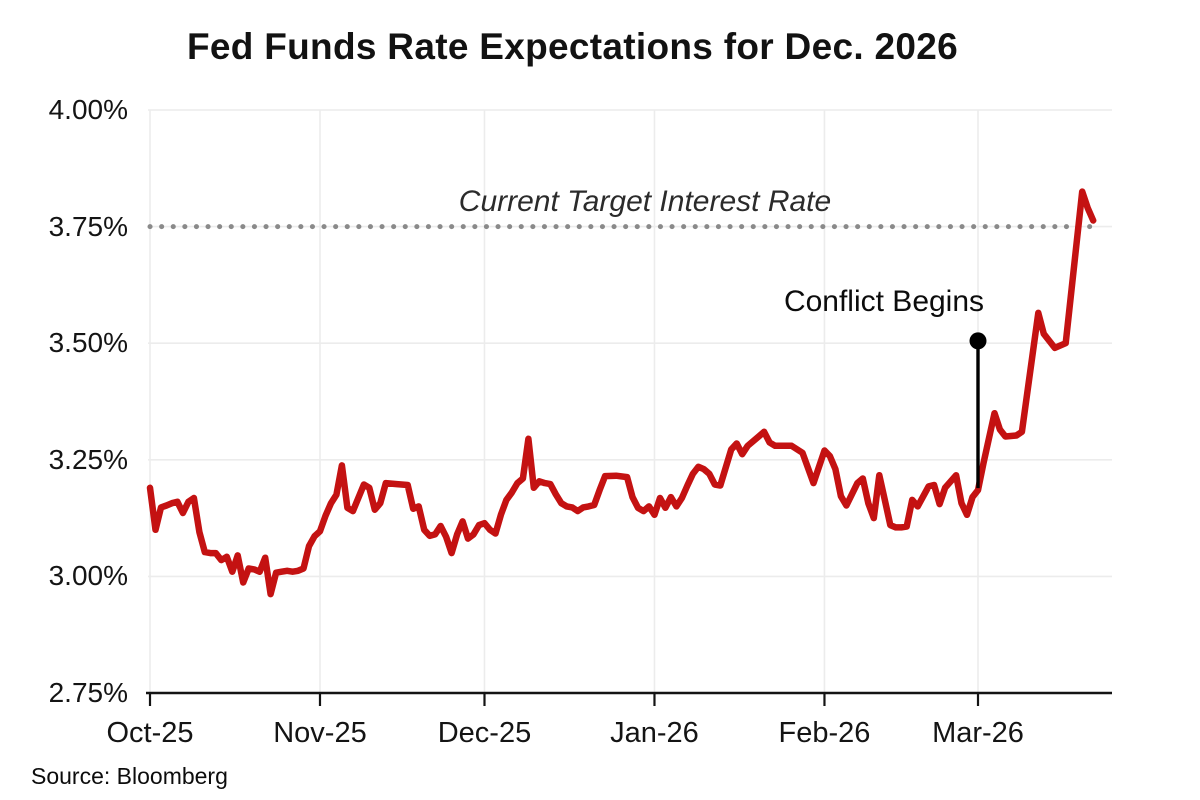 This screenshot has height=800, width=1200. Describe the element at coordinates (129, 776) in the screenshot. I see `source-note: Source: Bloomberg` at that location.